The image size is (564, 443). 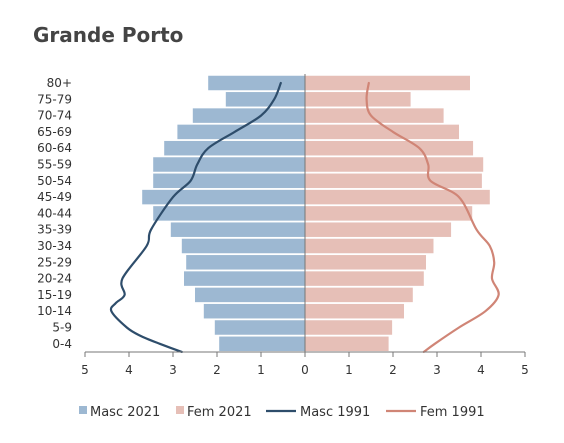 What do you see at coordinates (452, 412) in the screenshot?
I see `legend-label: Fem 1991` at bounding box center [452, 412].